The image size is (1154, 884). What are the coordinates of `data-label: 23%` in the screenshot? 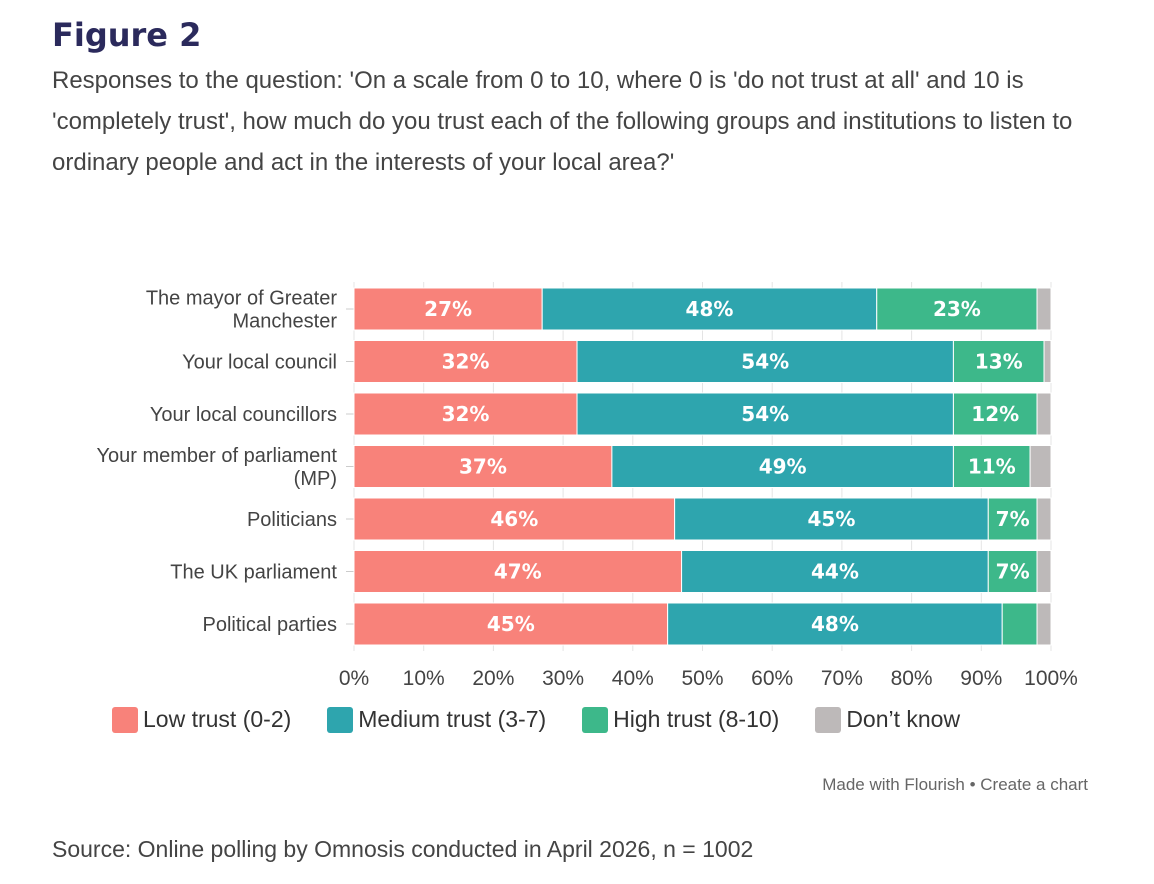 It's located at (957, 309).